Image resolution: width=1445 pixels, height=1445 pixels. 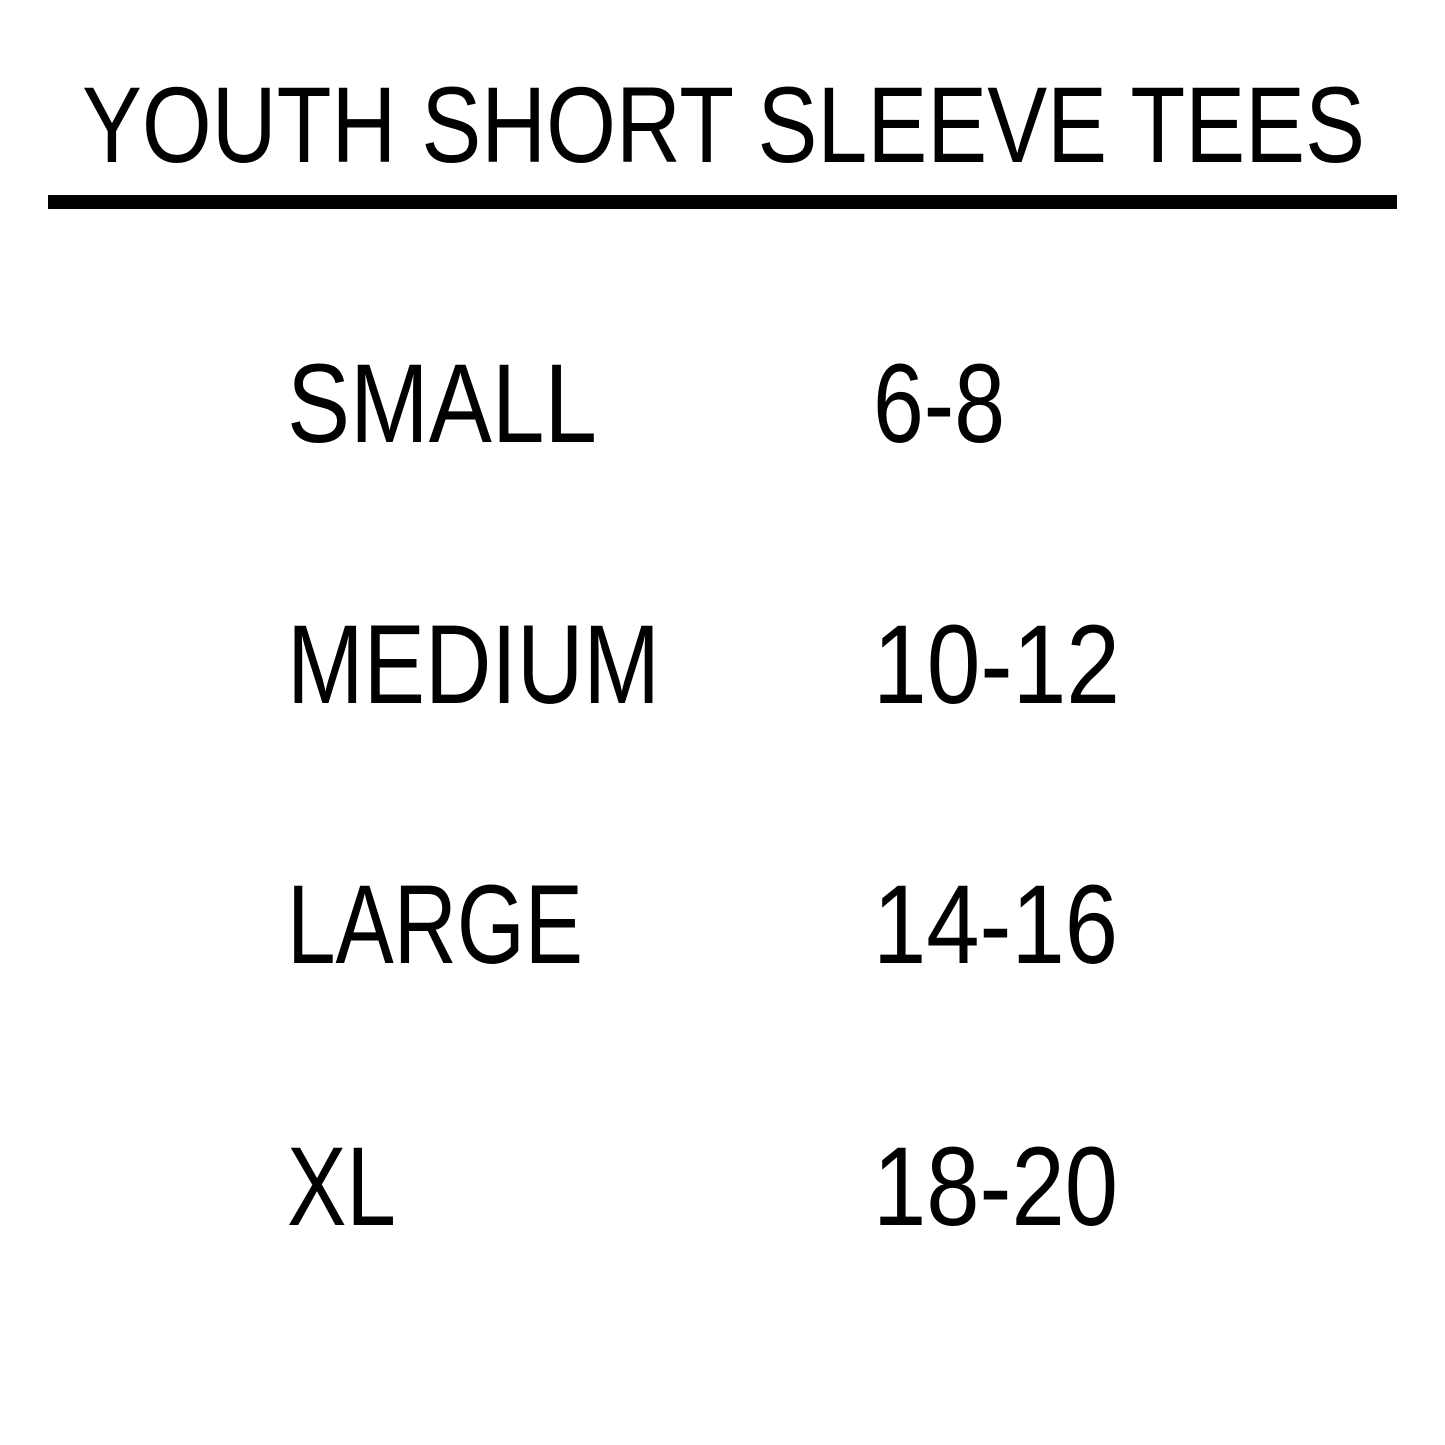 What do you see at coordinates (702, 924) in the screenshot?
I see `size-row: LARGE 14-16` at bounding box center [702, 924].